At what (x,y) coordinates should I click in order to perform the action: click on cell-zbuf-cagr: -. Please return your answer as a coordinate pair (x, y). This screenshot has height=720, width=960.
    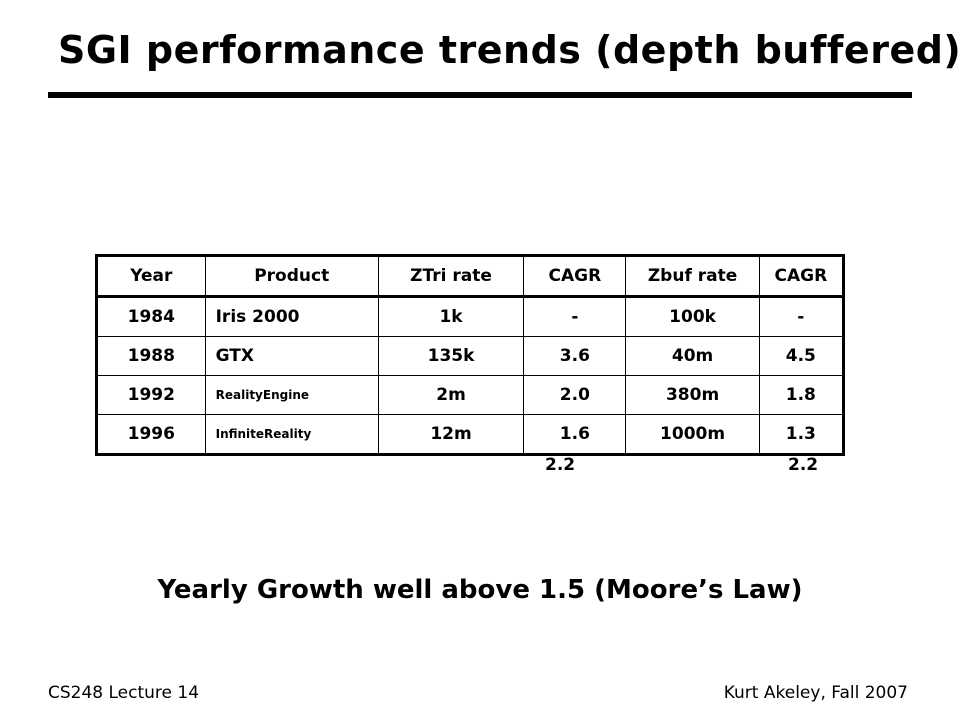
    Looking at the image, I should click on (802, 316).